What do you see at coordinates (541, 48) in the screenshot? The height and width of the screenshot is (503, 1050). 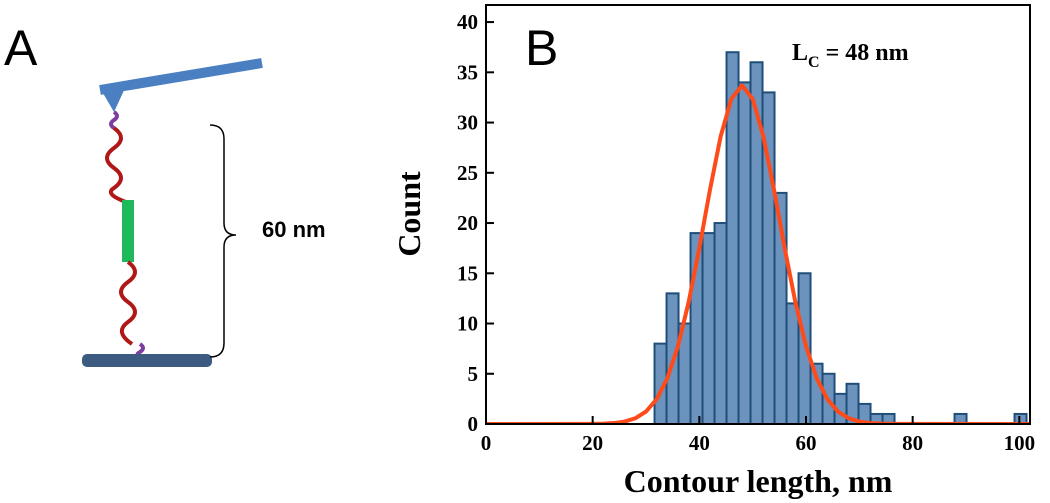 I see `panel-label: B` at bounding box center [541, 48].